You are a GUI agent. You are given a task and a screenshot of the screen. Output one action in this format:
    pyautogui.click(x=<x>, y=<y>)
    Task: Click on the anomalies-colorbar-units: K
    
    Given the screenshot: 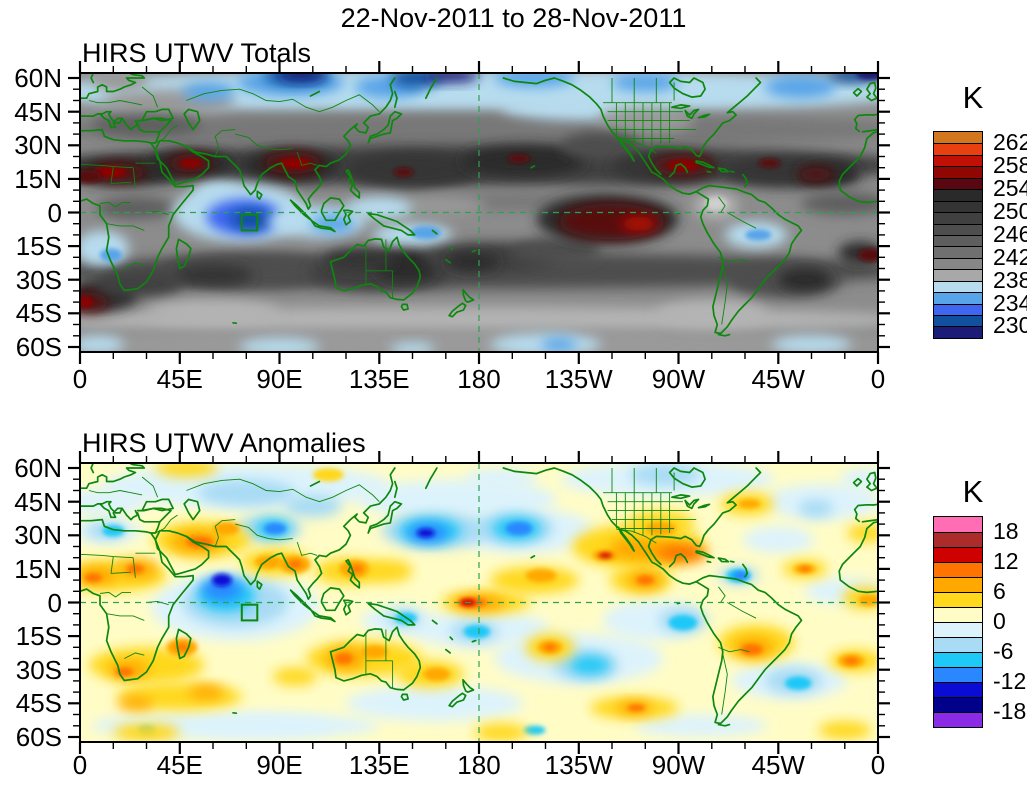 What is the action you would take?
    pyautogui.click(x=973, y=491)
    